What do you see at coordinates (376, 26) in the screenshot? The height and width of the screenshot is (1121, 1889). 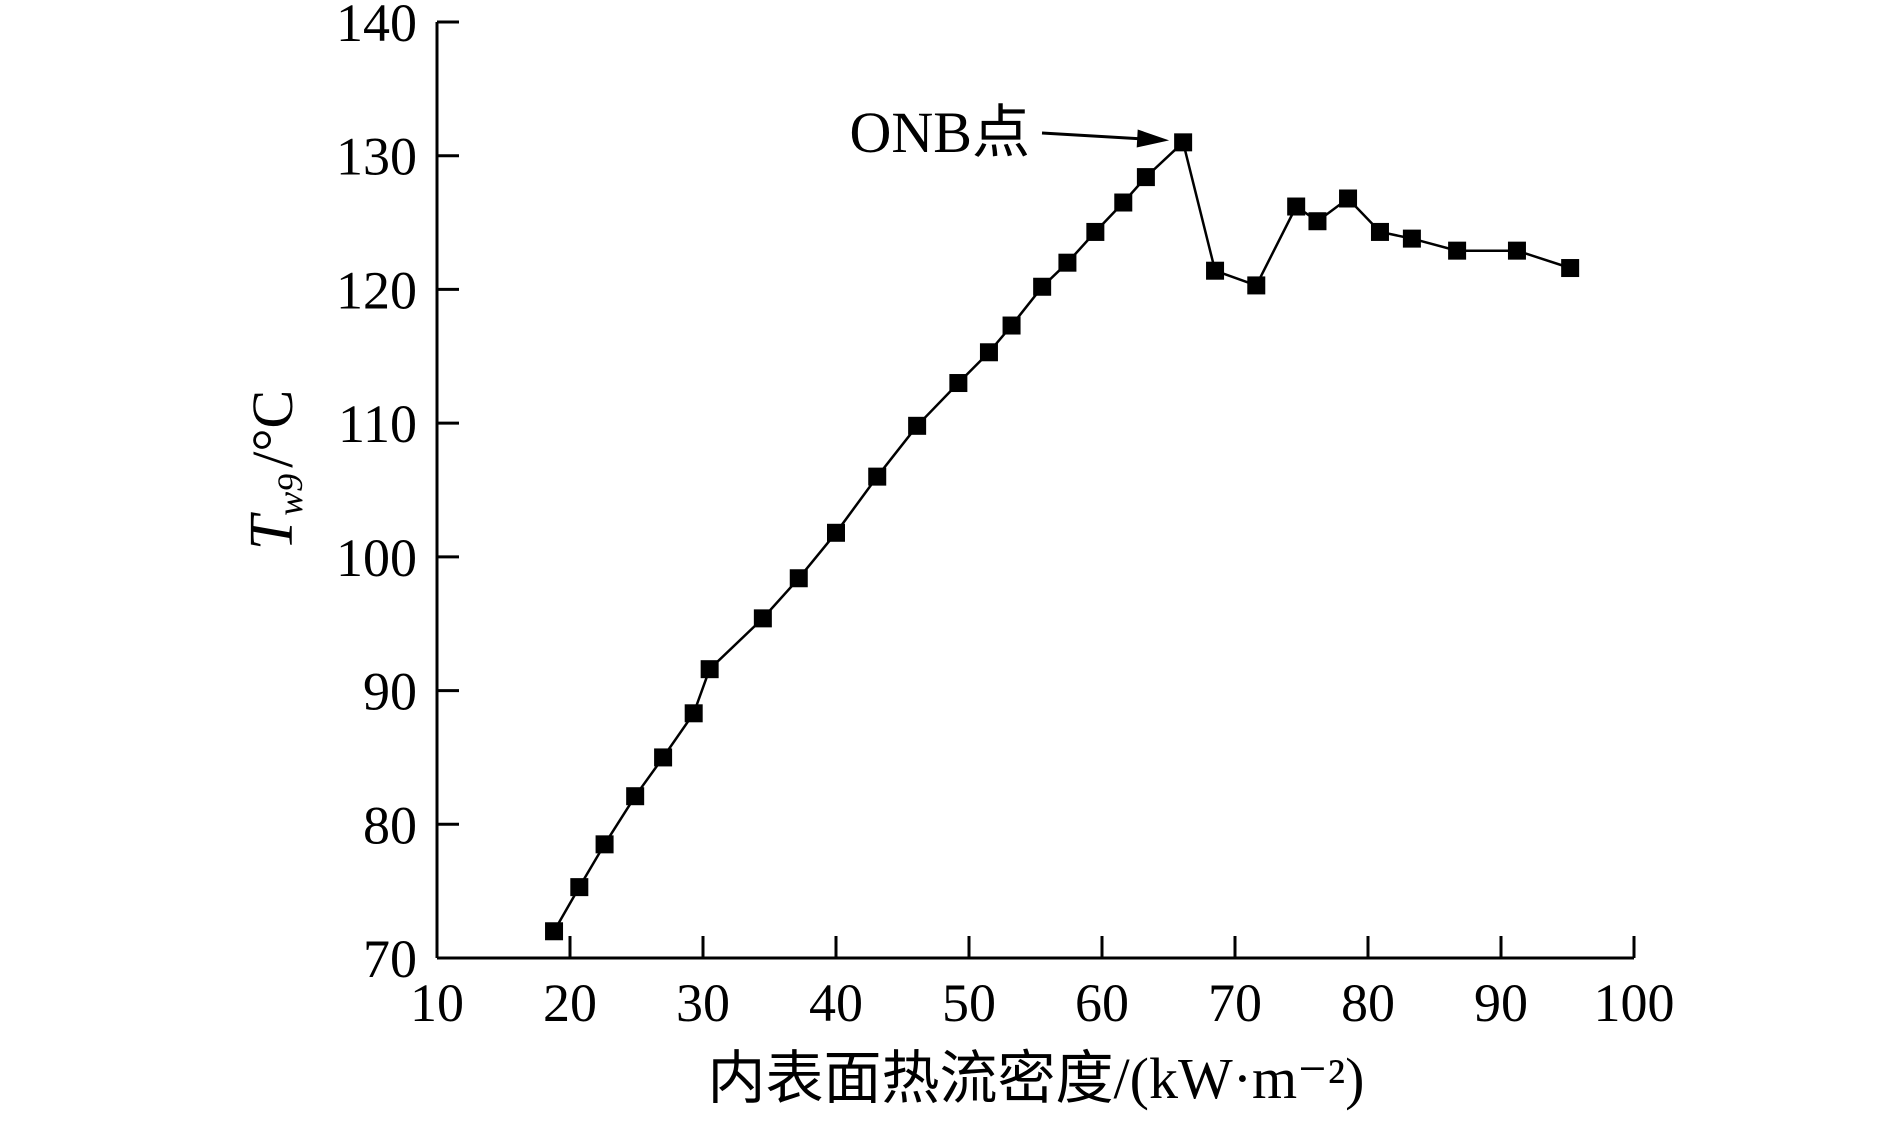 I see `y-tick-label: 140` at bounding box center [376, 26].